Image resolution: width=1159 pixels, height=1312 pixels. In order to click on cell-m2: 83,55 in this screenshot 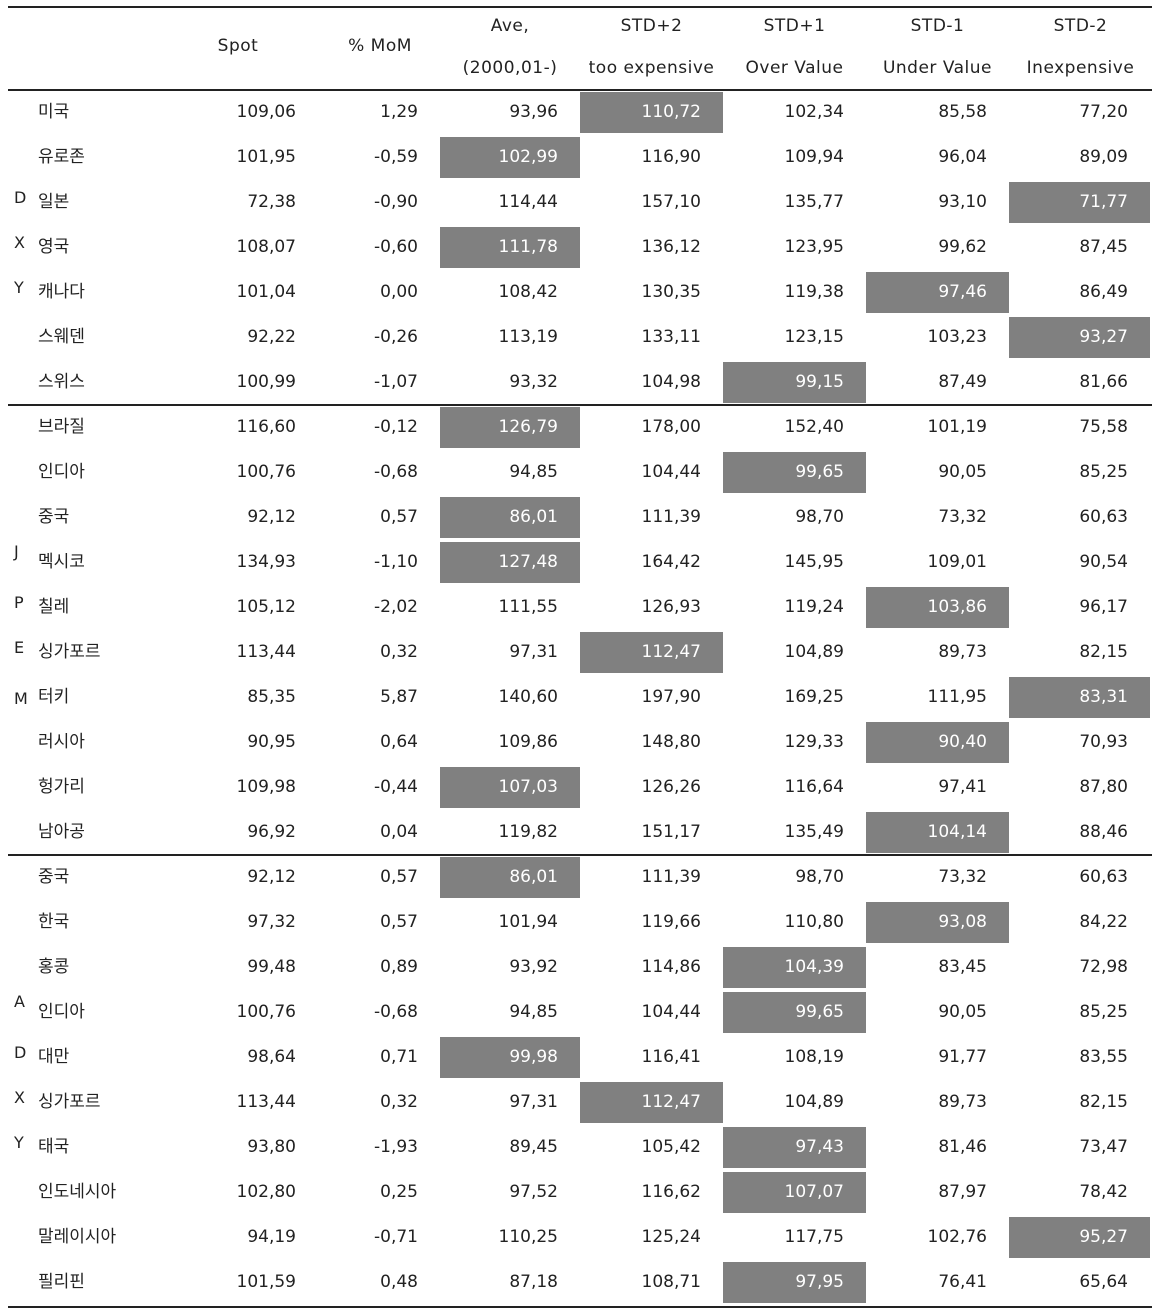, I will do `click(1103, 1057)`.